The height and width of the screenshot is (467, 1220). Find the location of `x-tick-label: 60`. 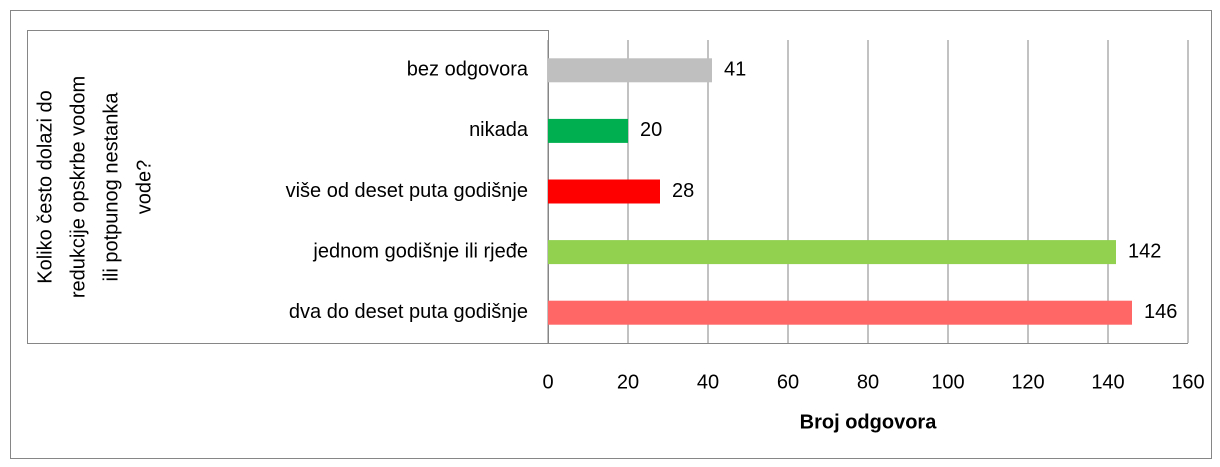

x-tick-label: 60 is located at coordinates (788, 382).